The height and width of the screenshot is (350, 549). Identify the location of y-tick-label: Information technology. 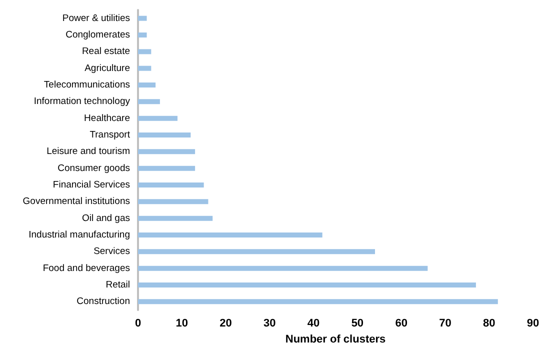
(82, 102).